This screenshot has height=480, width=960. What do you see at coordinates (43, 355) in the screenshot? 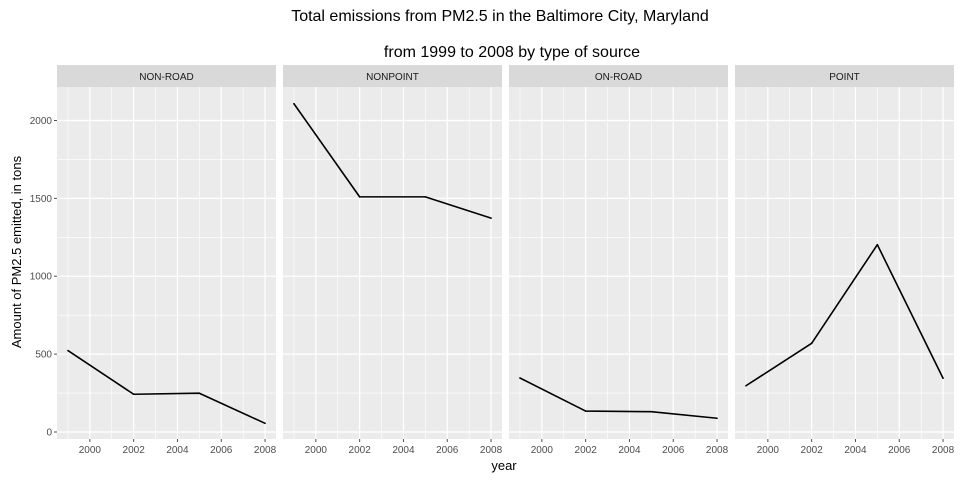
I see `y-tick-label: 500` at bounding box center [43, 355].